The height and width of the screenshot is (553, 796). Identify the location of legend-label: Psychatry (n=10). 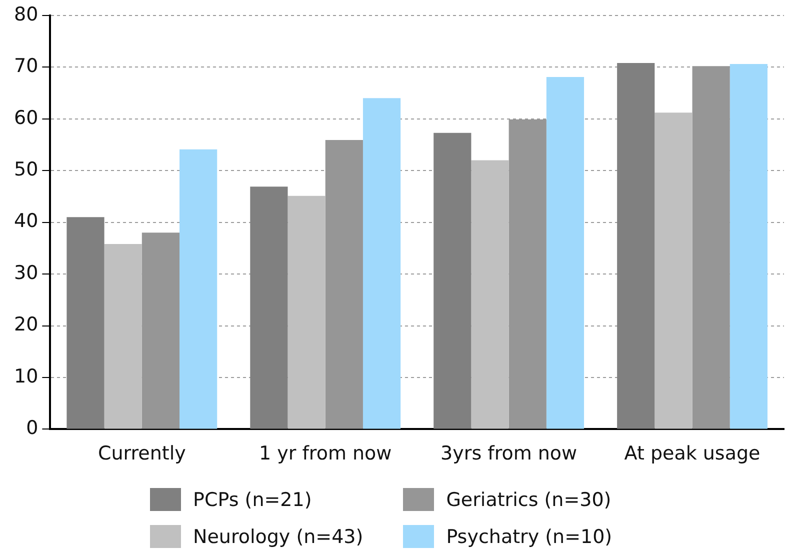
(529, 537).